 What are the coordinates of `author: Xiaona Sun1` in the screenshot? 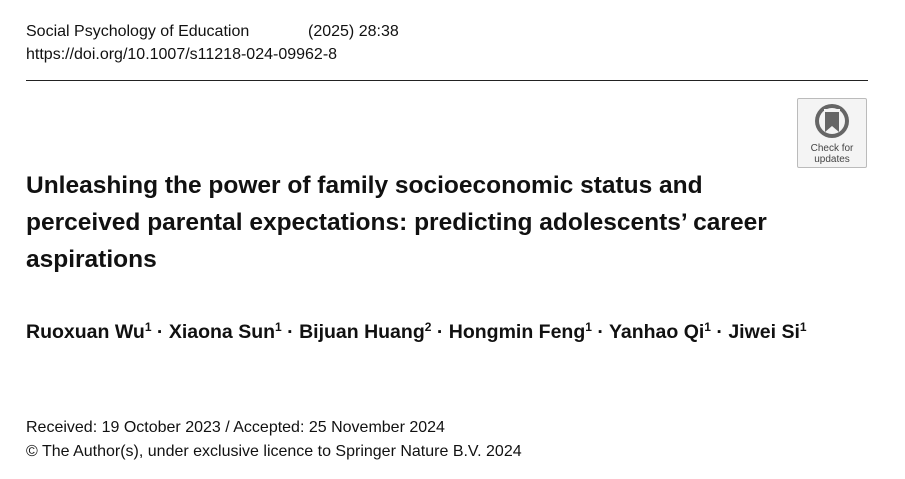 It's located at (225, 332).